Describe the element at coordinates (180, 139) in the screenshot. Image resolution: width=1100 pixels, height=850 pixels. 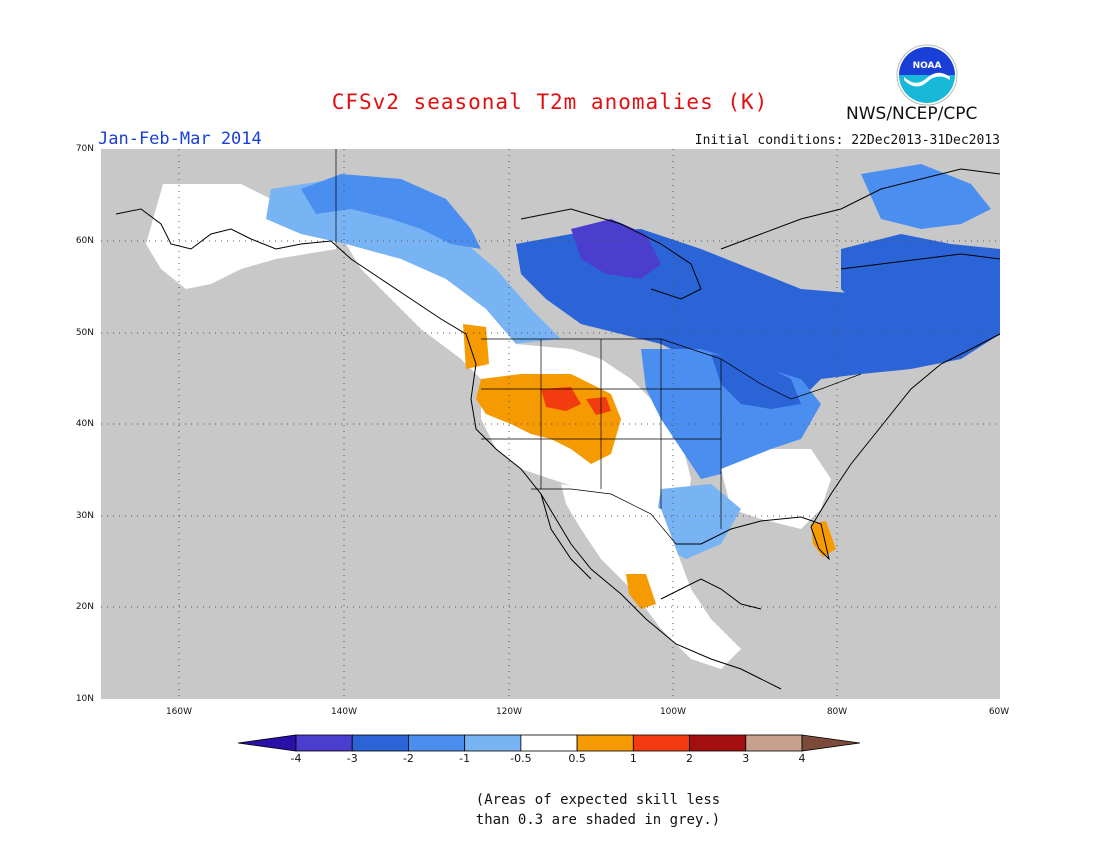
I see `forecast-period: Jan-Feb-Mar 2014` at that location.